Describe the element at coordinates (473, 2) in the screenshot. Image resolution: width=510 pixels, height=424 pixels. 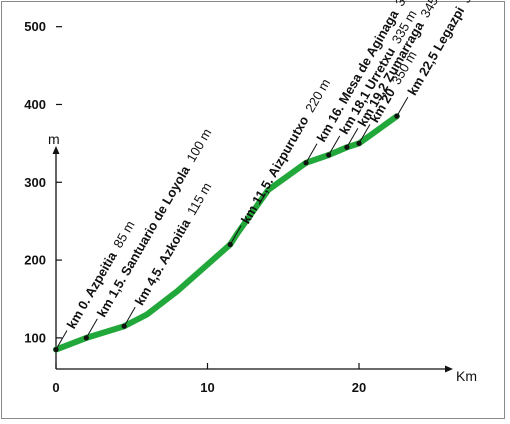
I see `stop-elevation: 385 m` at that location.